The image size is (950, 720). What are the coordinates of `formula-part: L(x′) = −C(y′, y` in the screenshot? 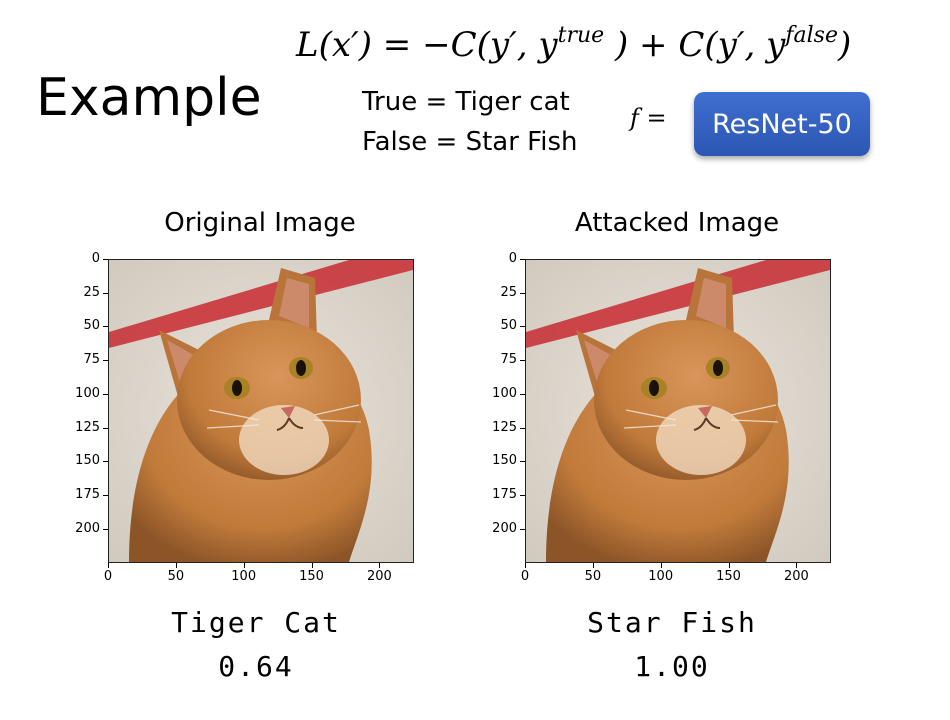 It's located at (427, 45).